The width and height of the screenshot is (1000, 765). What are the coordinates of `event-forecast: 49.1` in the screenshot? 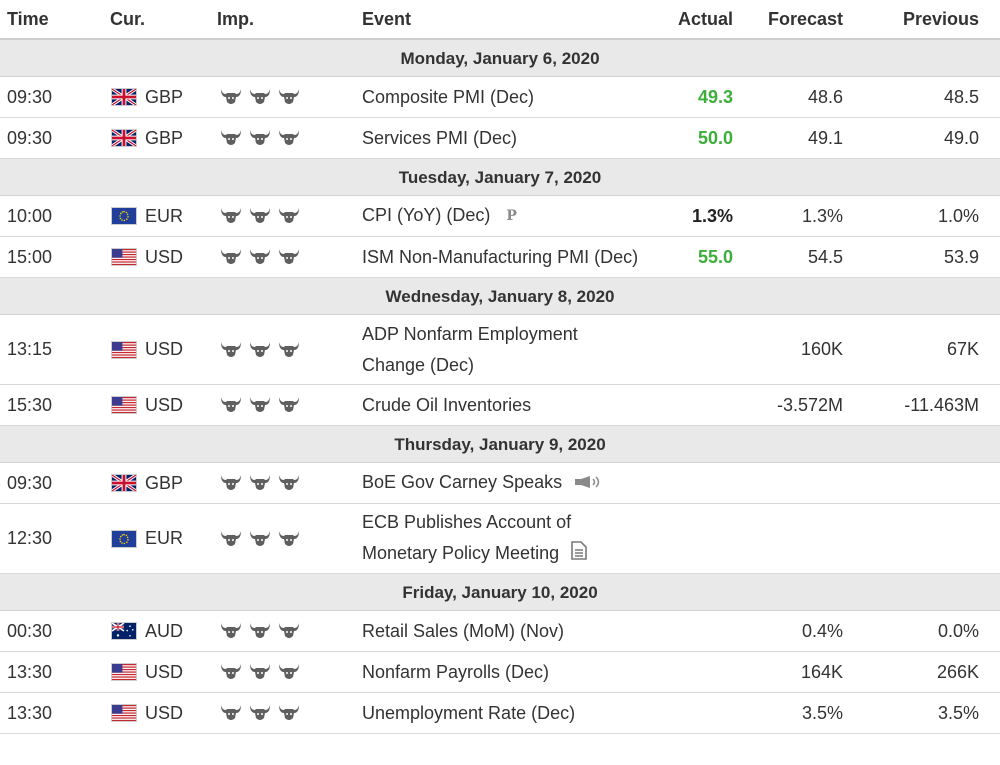 It's located at (825, 137).